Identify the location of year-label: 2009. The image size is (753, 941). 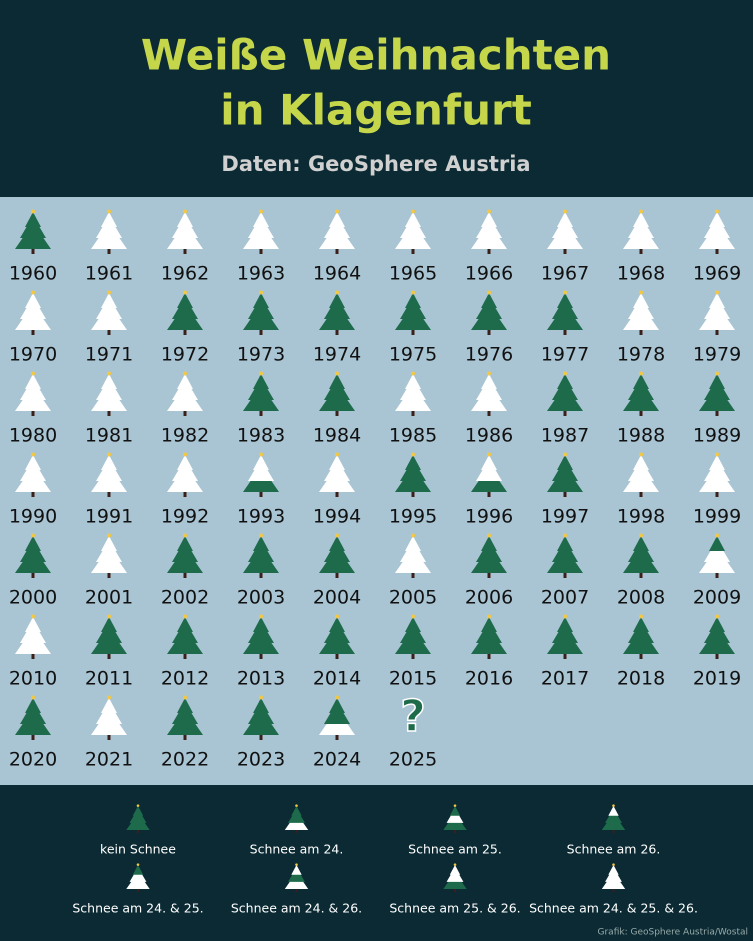
(717, 598).